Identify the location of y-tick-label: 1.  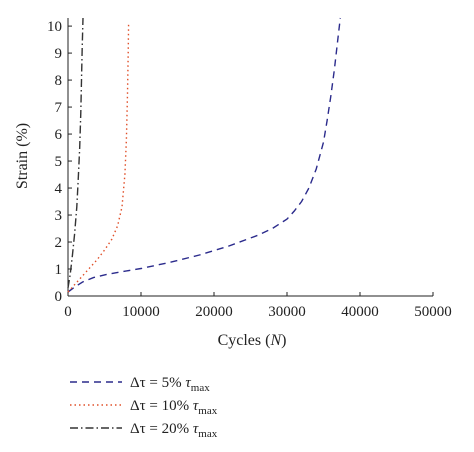
(59, 270).